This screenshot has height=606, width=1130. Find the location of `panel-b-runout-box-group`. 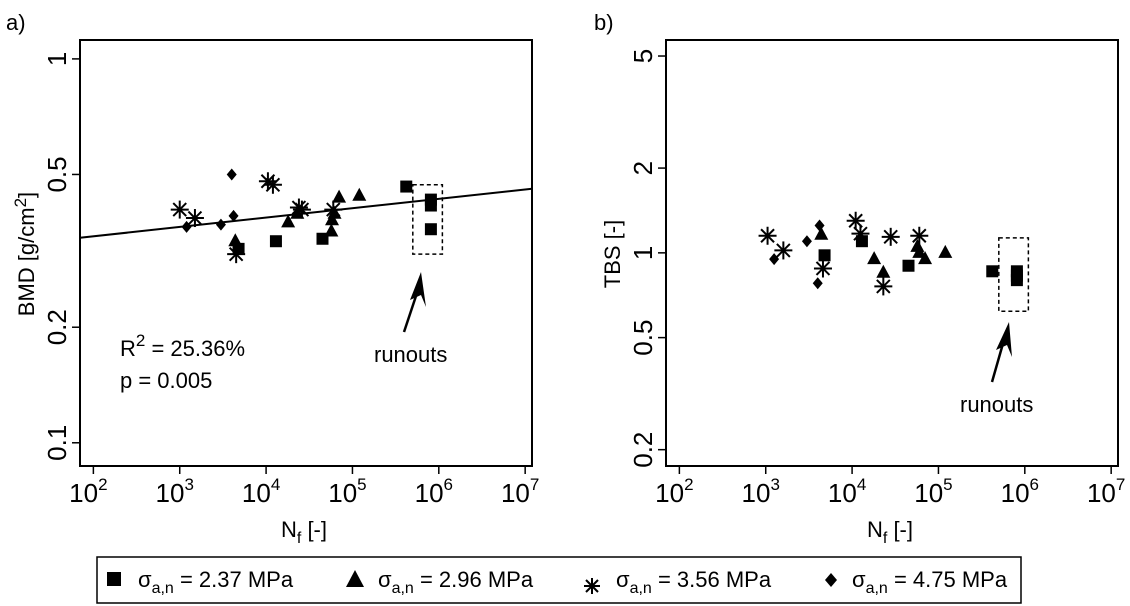

panel-b-runout-box-group is located at coordinates (1014, 275).